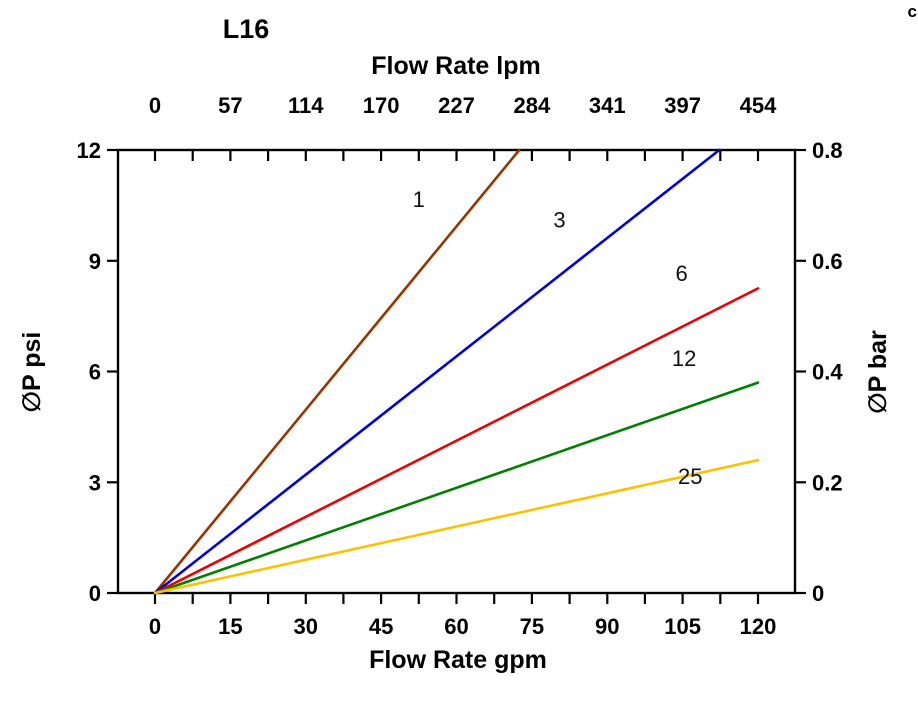  What do you see at coordinates (827, 261) in the screenshot?
I see `svg-text: 0.6` at bounding box center [827, 261].